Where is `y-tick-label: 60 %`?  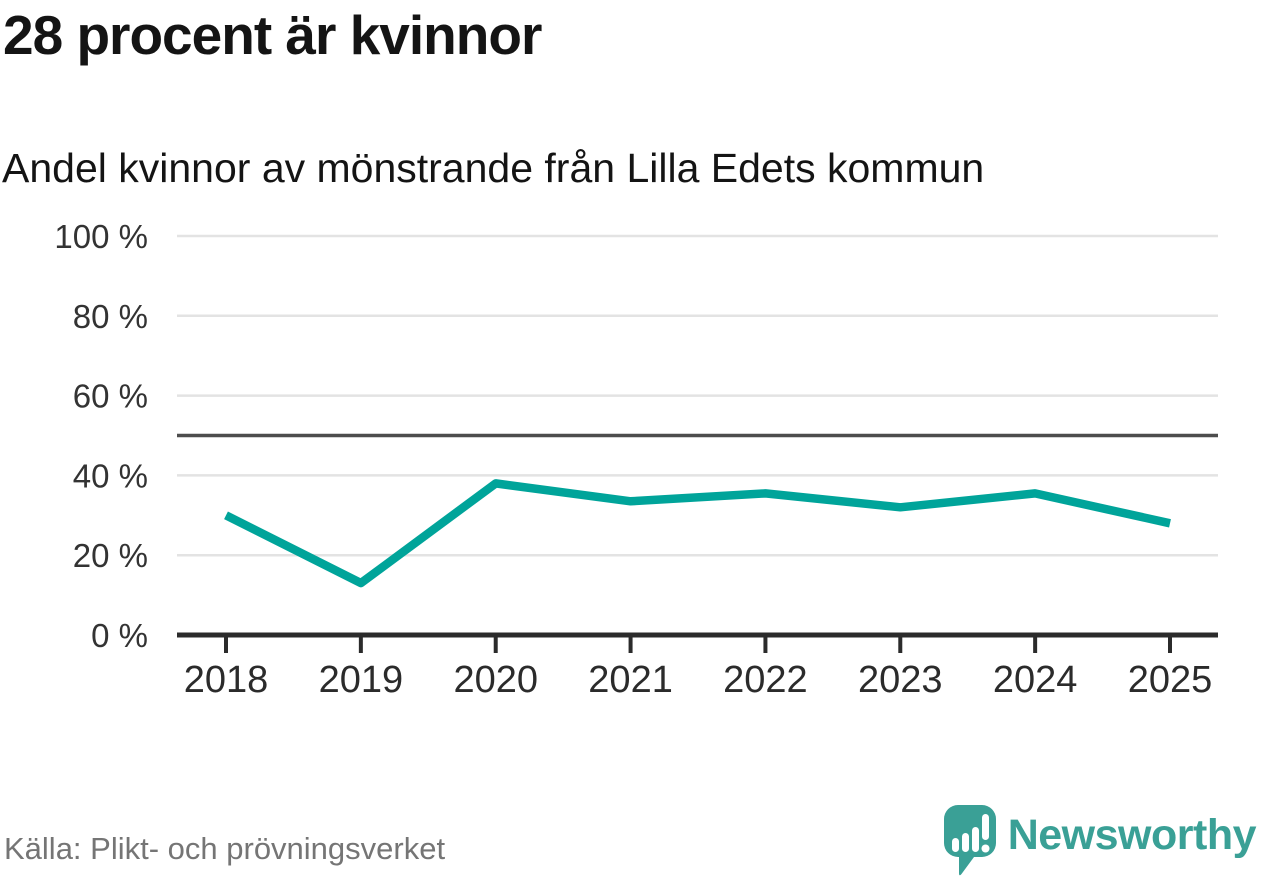
y-tick-label: 60 % is located at coordinates (110, 396).